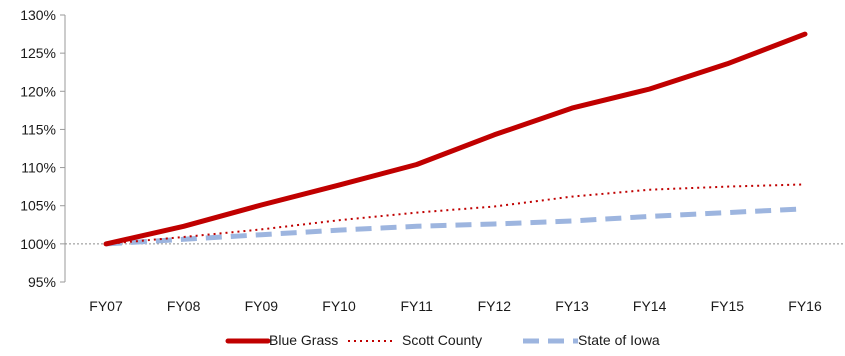  I want to click on y-tick-label: 130%, so click(38, 15).